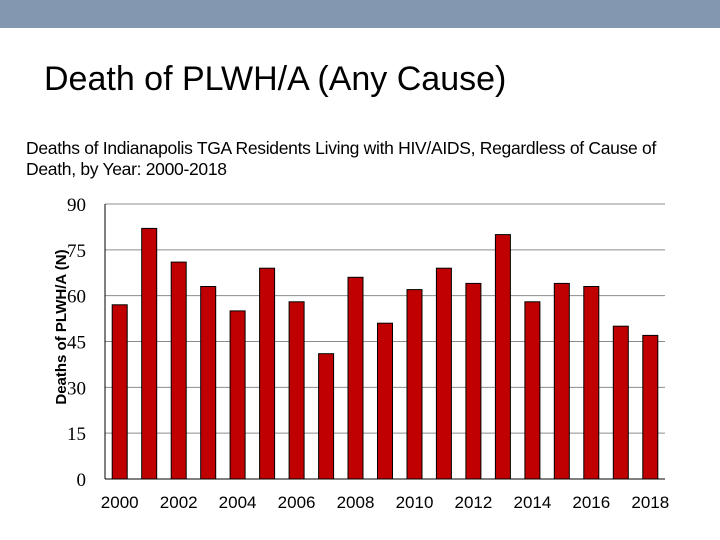  I want to click on y-tick-60: 60, so click(76, 297).